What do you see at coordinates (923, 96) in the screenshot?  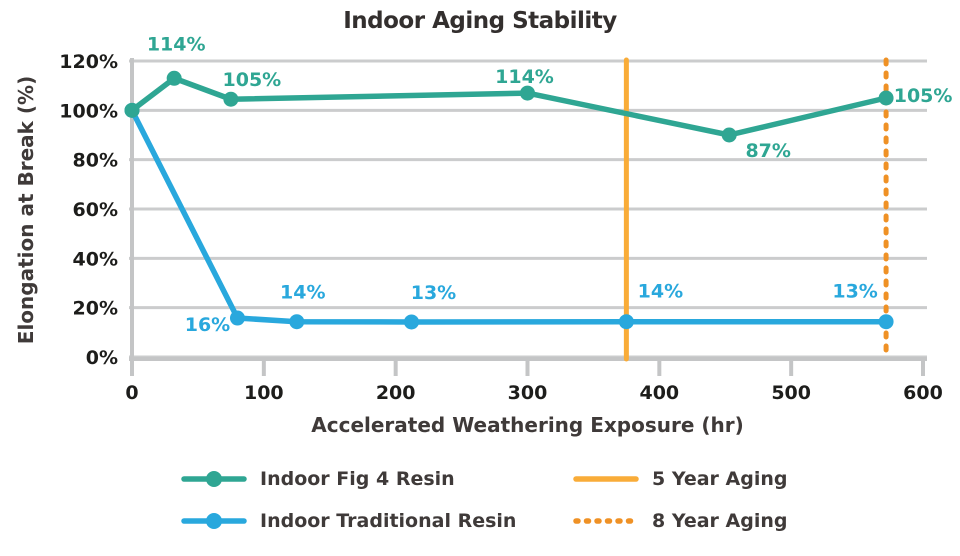 I see `series-0-point-label-5: 105%` at bounding box center [923, 96].